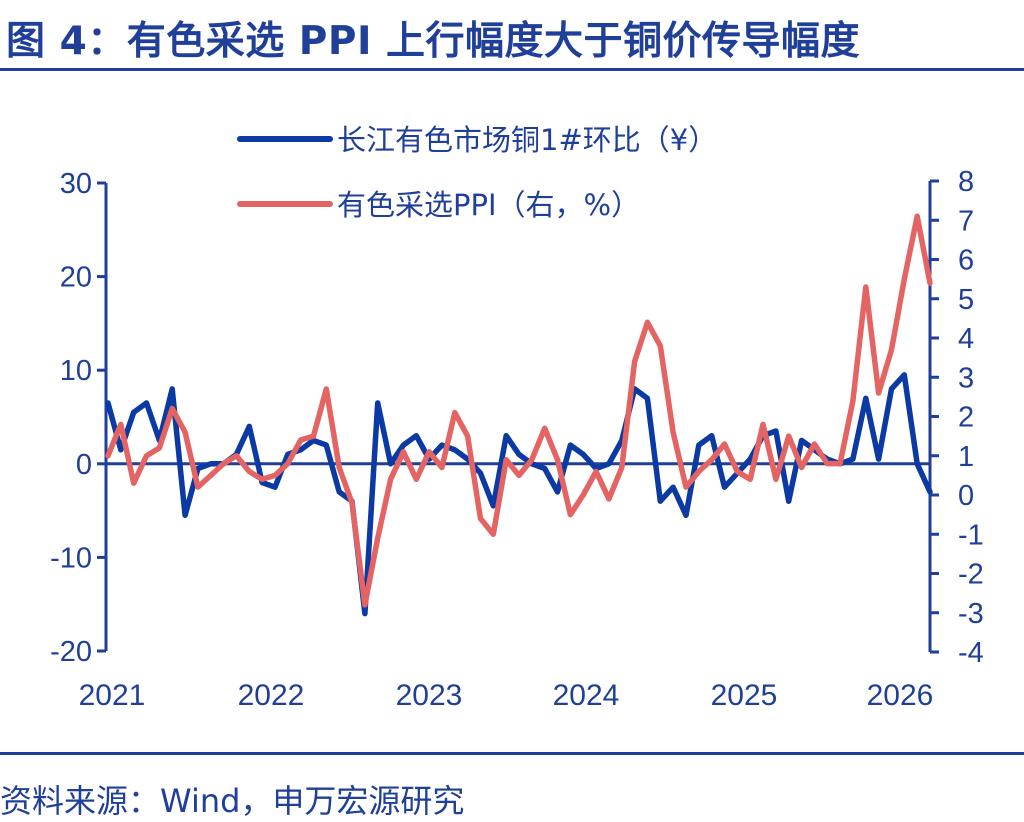  Describe the element at coordinates (966, 300) in the screenshot. I see `right-tick-label: 5` at that location.